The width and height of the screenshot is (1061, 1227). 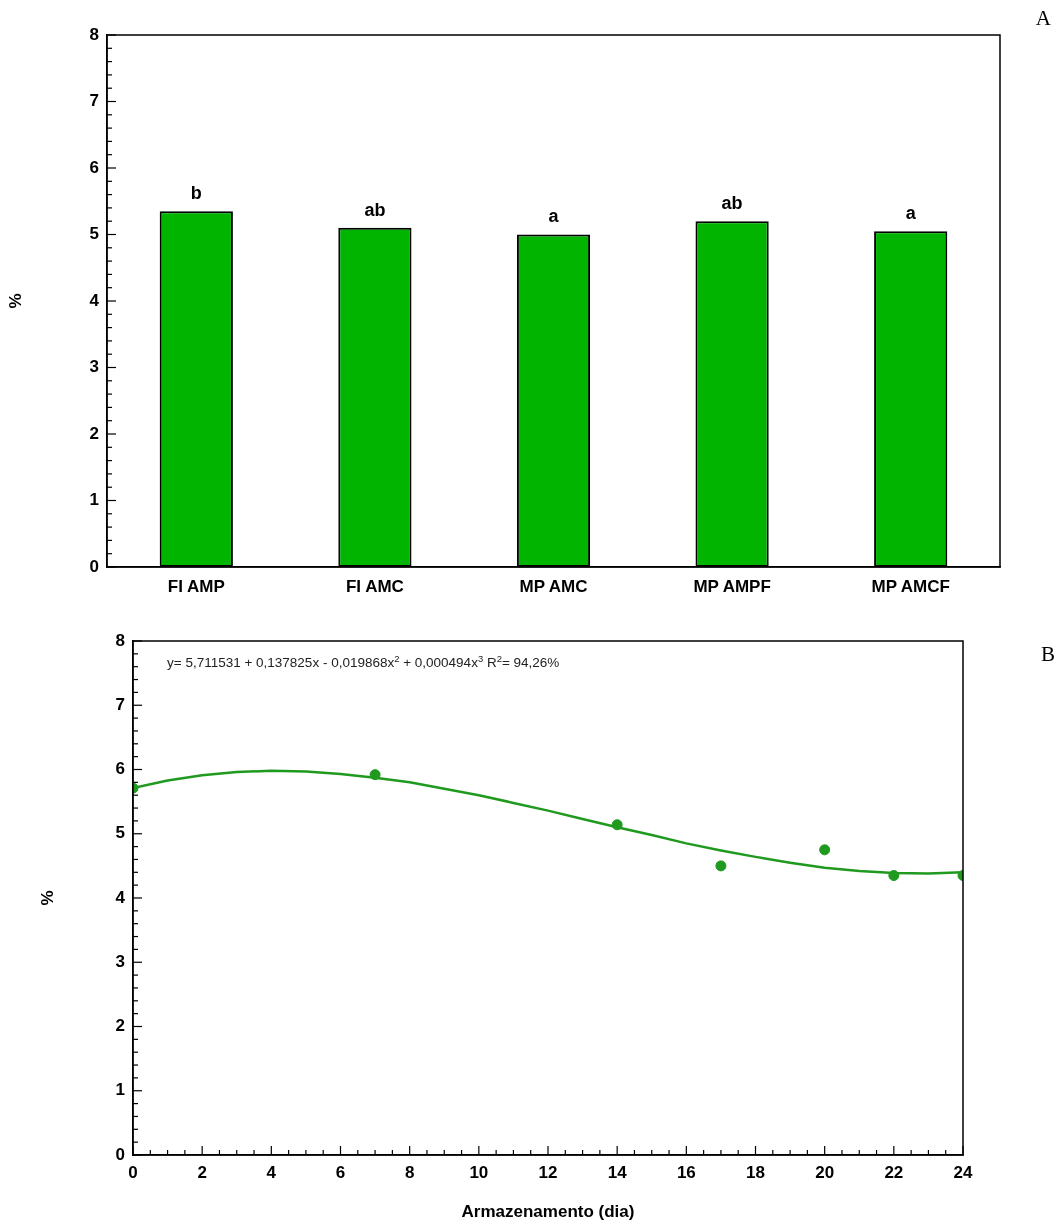 What do you see at coordinates (409, 1172) in the screenshot?
I see `x-tick-label: 8` at bounding box center [409, 1172].